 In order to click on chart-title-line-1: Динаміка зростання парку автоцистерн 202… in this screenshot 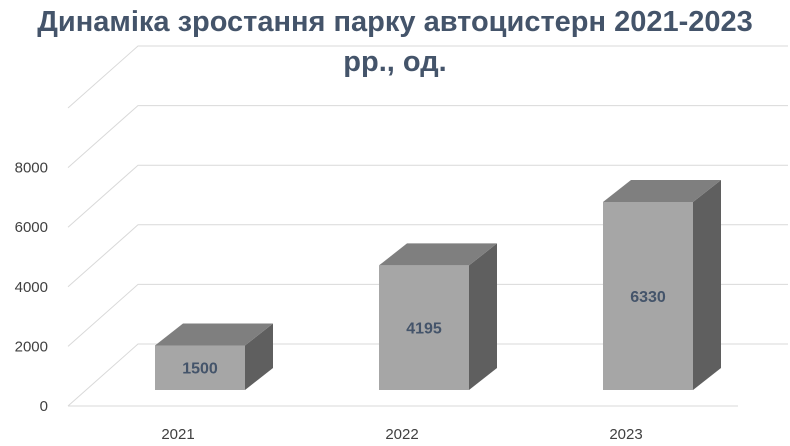, I will do `click(395, 22)`.